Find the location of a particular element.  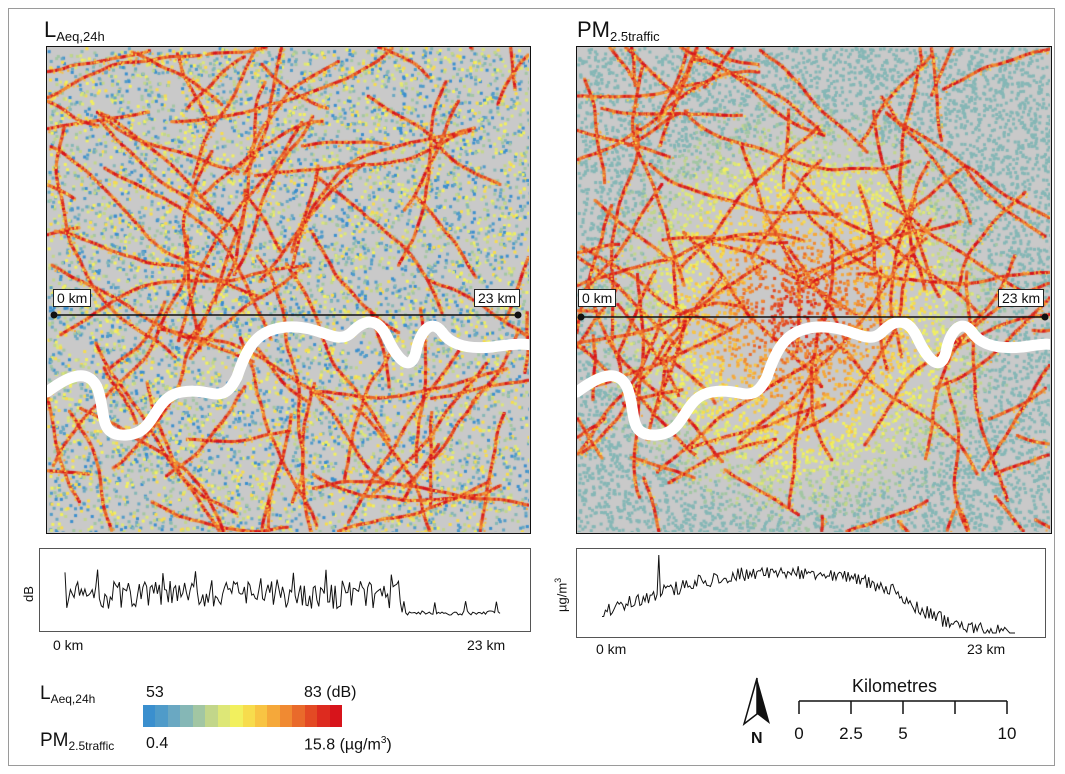

scalebar-title: Kilometres is located at coordinates (895, 686).